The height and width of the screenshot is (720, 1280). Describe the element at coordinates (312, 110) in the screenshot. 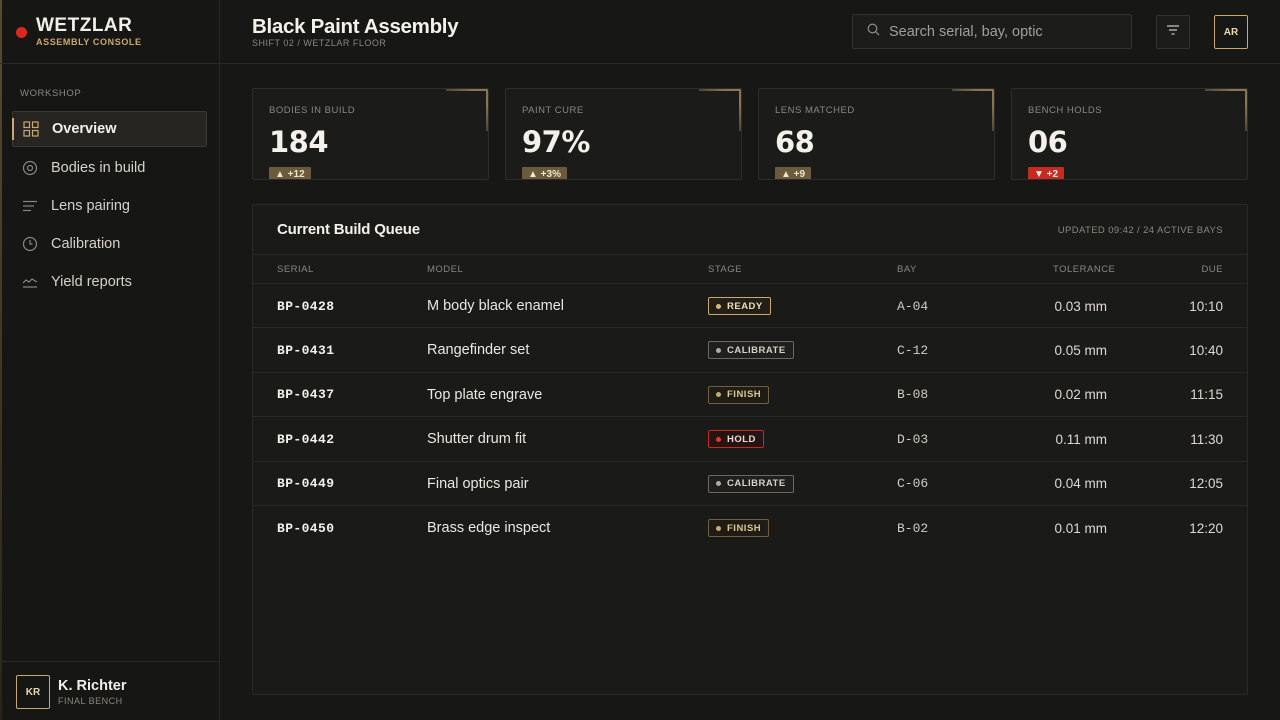

I see `kpi-label: BODIES IN BUILD` at that location.